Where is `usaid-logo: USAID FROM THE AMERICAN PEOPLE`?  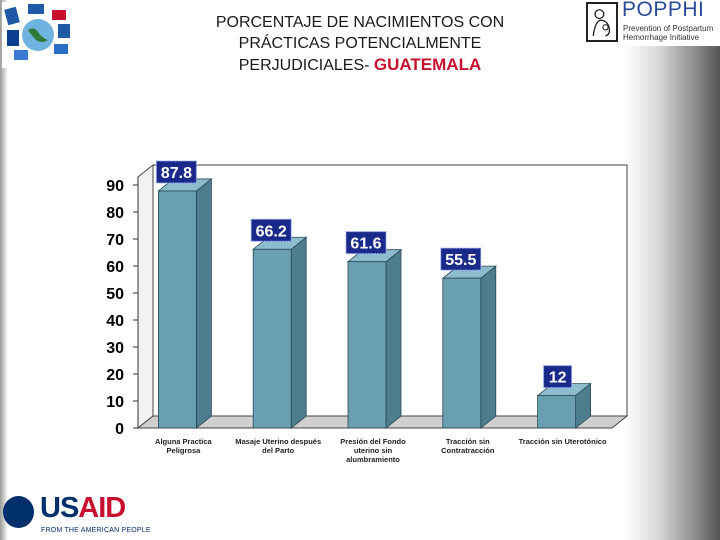 usaid-logo: USAID FROM THE AMERICAN PEOPLE is located at coordinates (75, 515).